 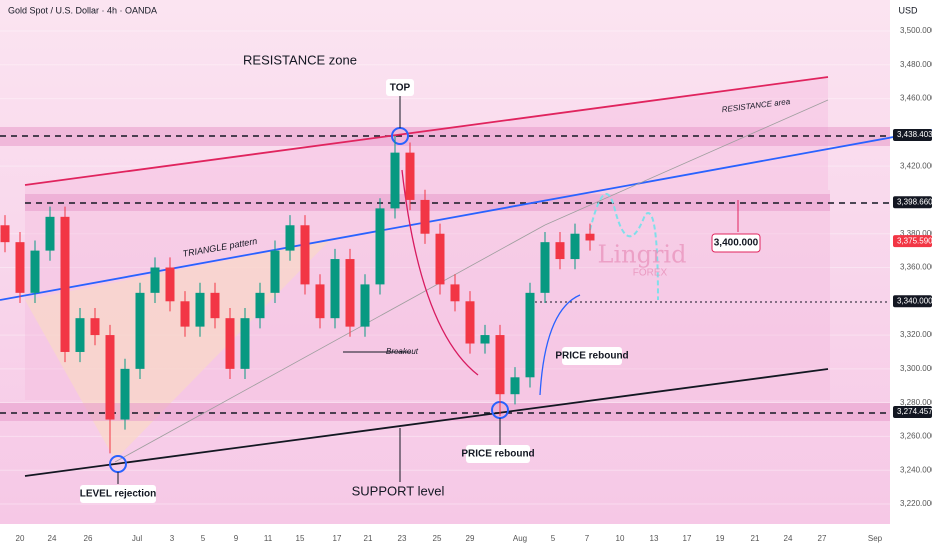 I want to click on x-tick-label: Aug, so click(x=520, y=538).